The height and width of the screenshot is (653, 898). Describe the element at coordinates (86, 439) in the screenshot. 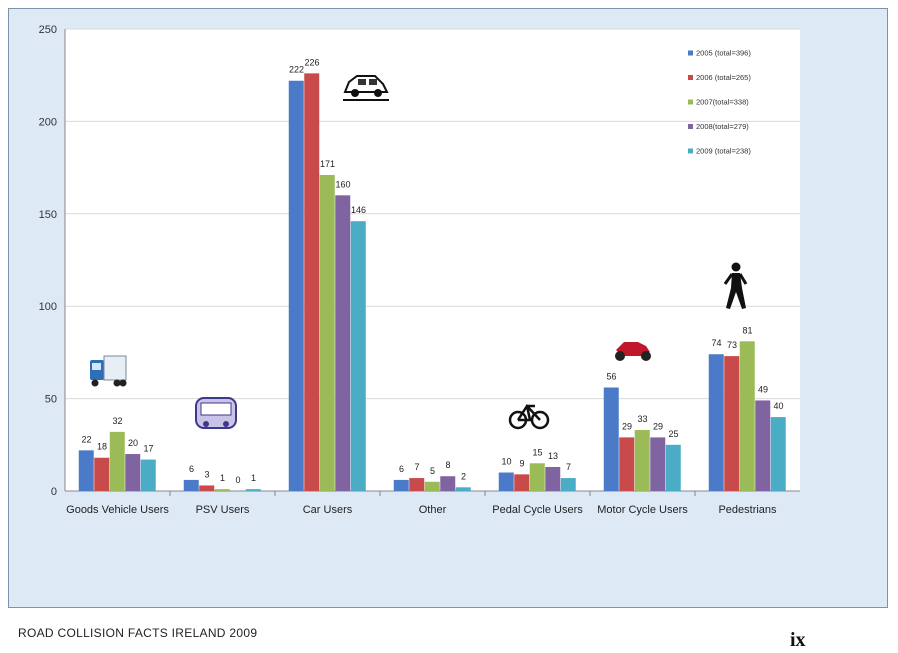

I see `data-label: 22` at that location.